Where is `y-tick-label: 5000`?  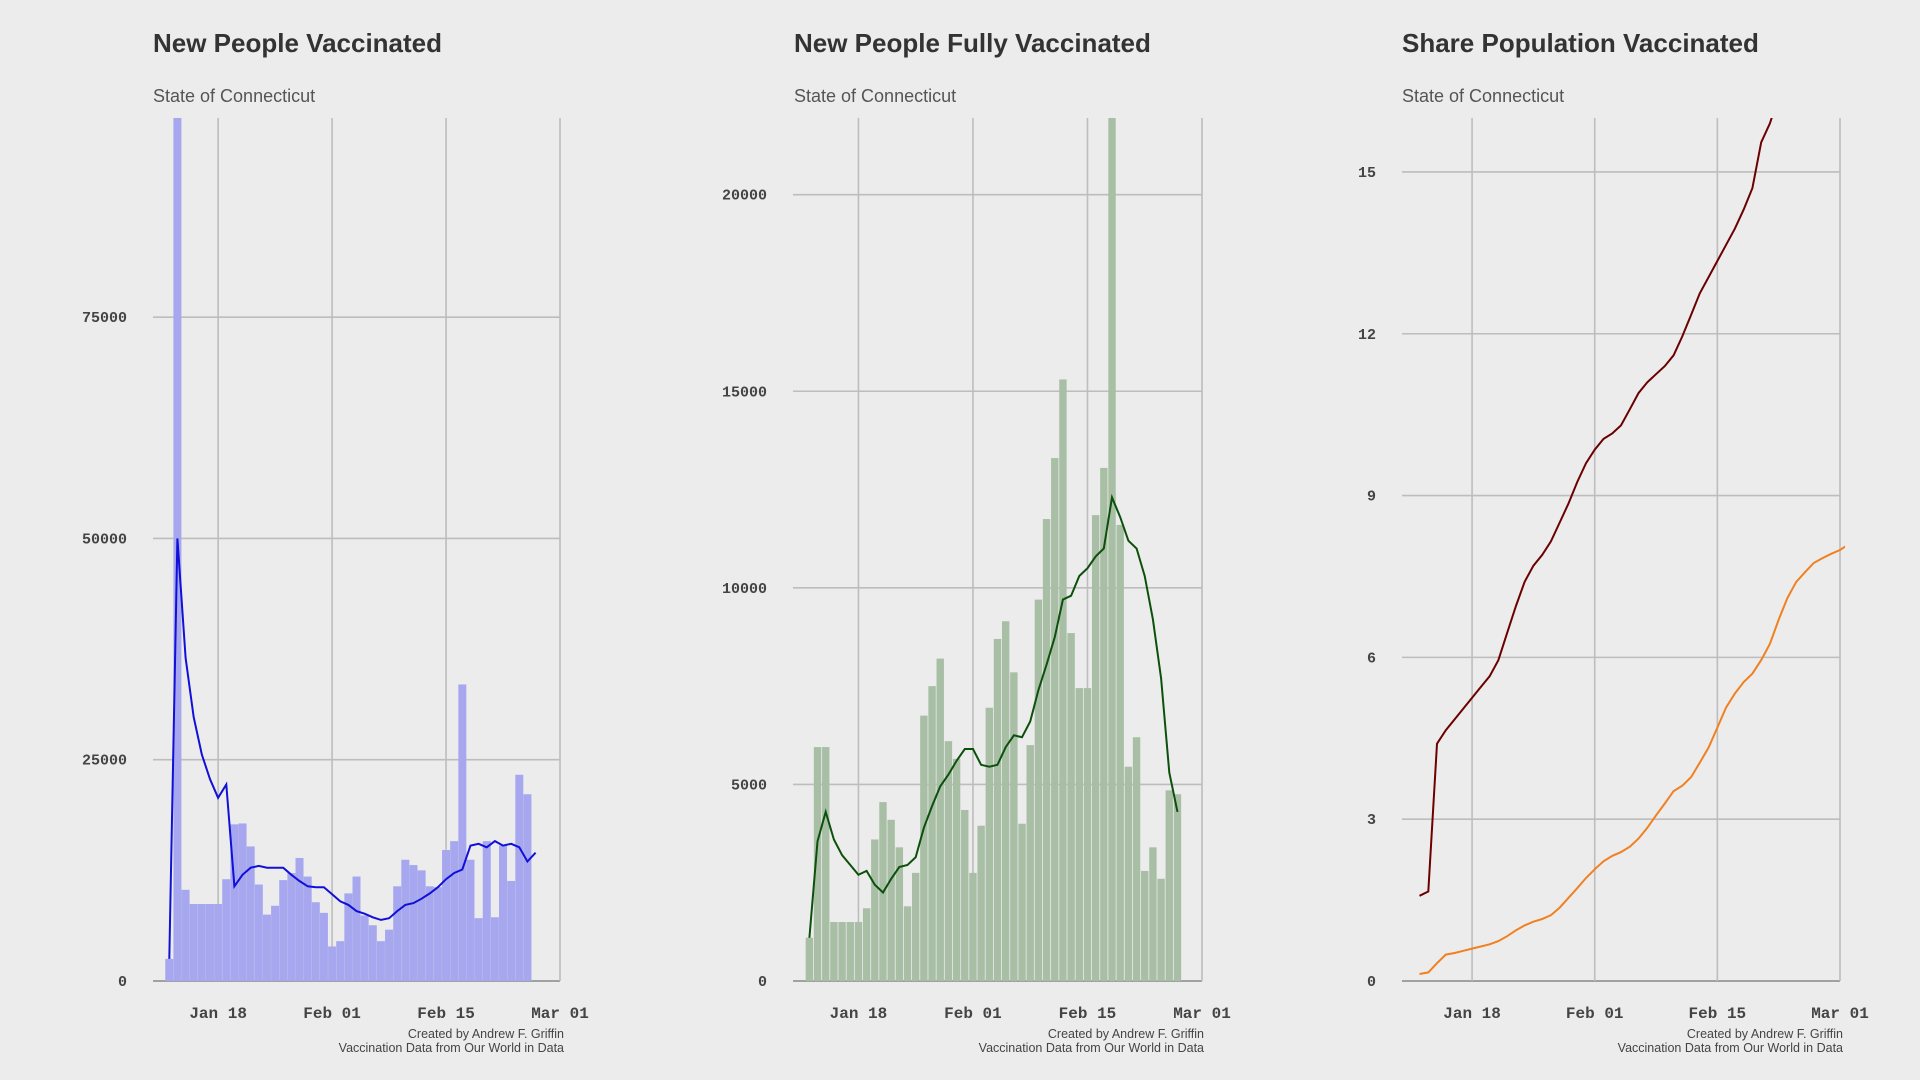
y-tick-label: 5000 is located at coordinates (749, 785).